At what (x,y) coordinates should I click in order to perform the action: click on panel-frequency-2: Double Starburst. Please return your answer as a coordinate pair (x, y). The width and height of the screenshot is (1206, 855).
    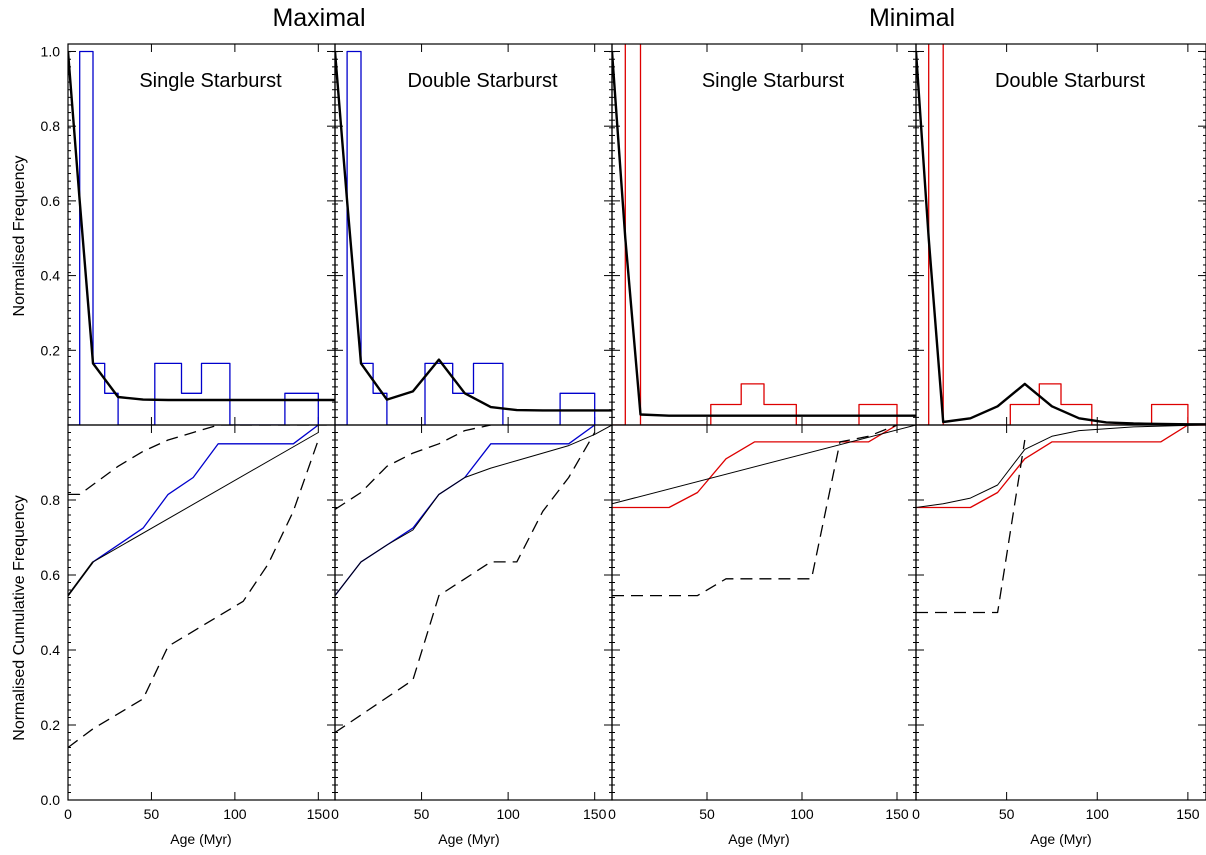
    Looking at the image, I should click on (473, 234).